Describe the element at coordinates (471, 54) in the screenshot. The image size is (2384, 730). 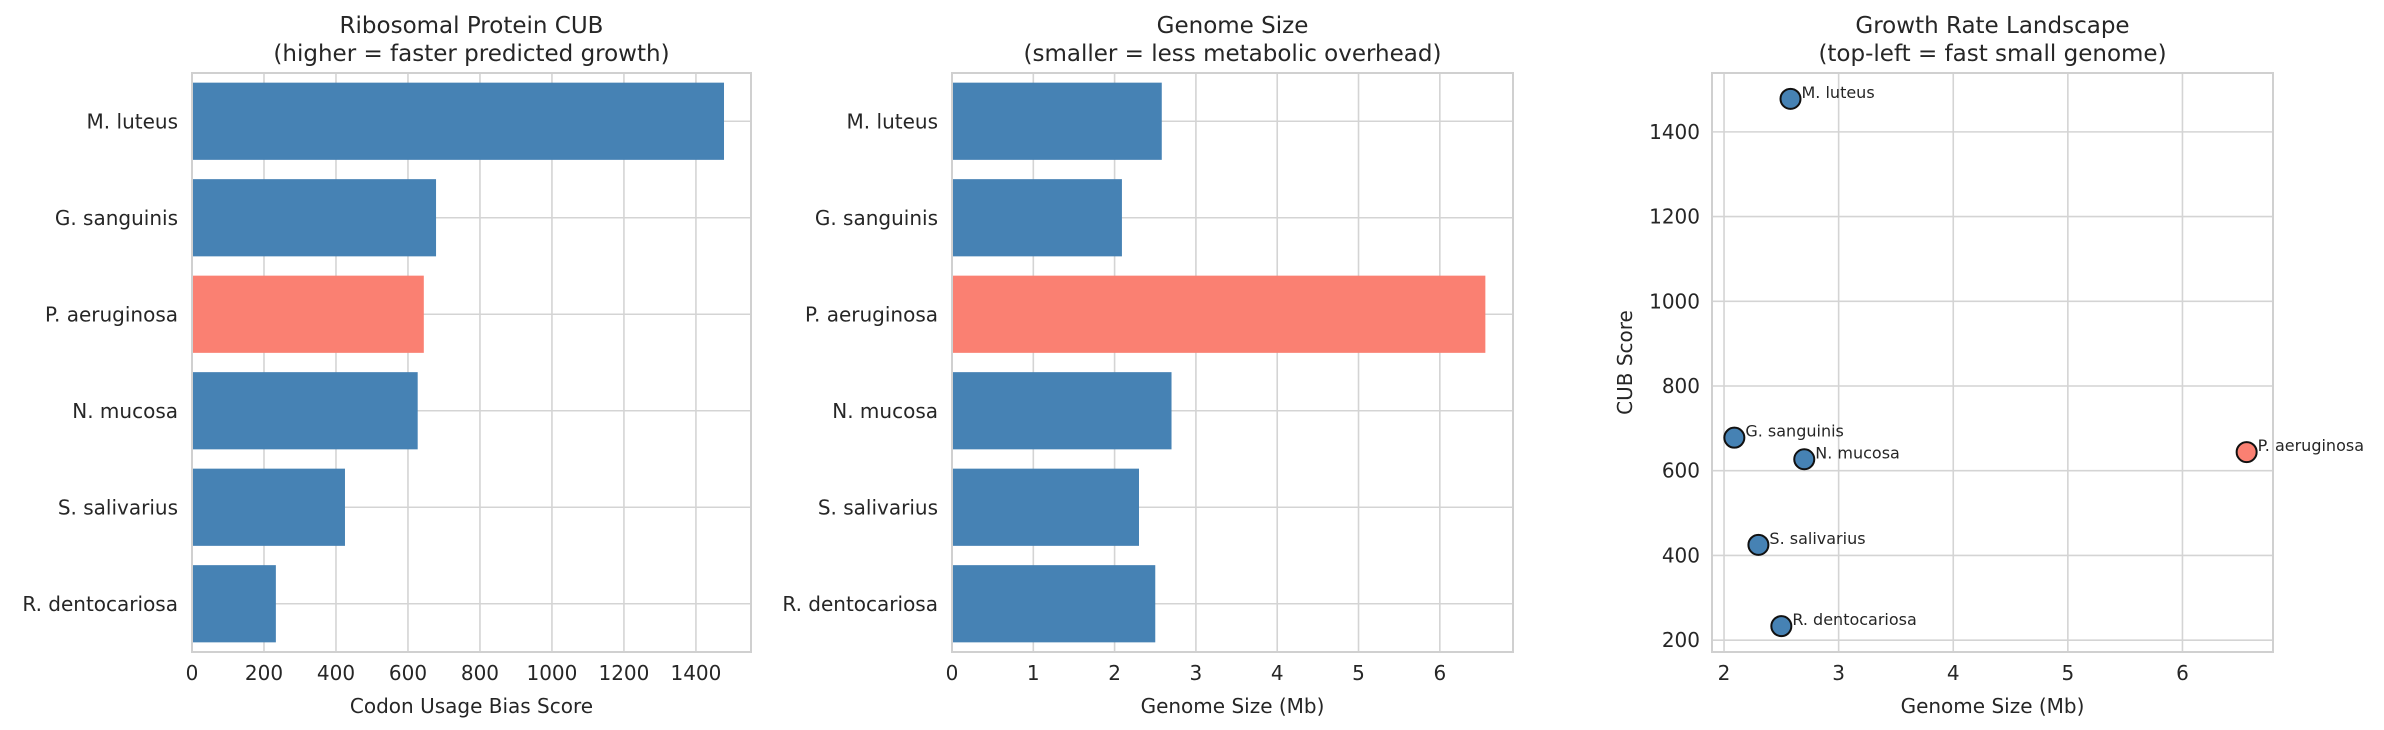
I see `chart-subtitle: (higher = faster predicted growth)` at that location.